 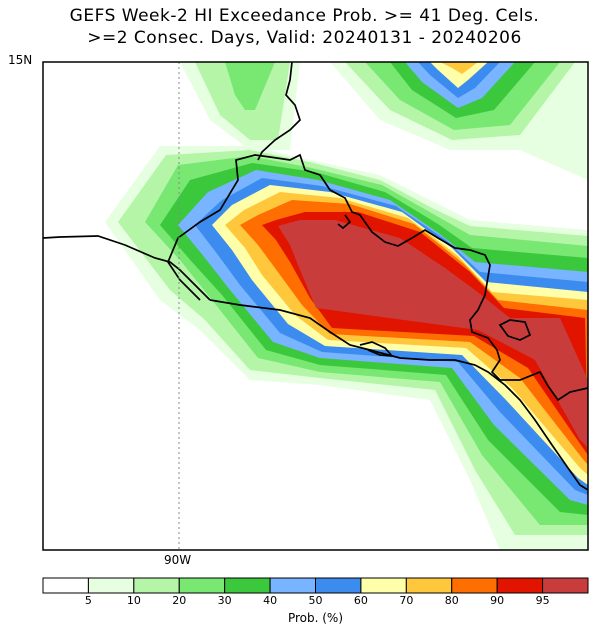 I want to click on lat-label-15n: 15N, so click(x=20, y=60).